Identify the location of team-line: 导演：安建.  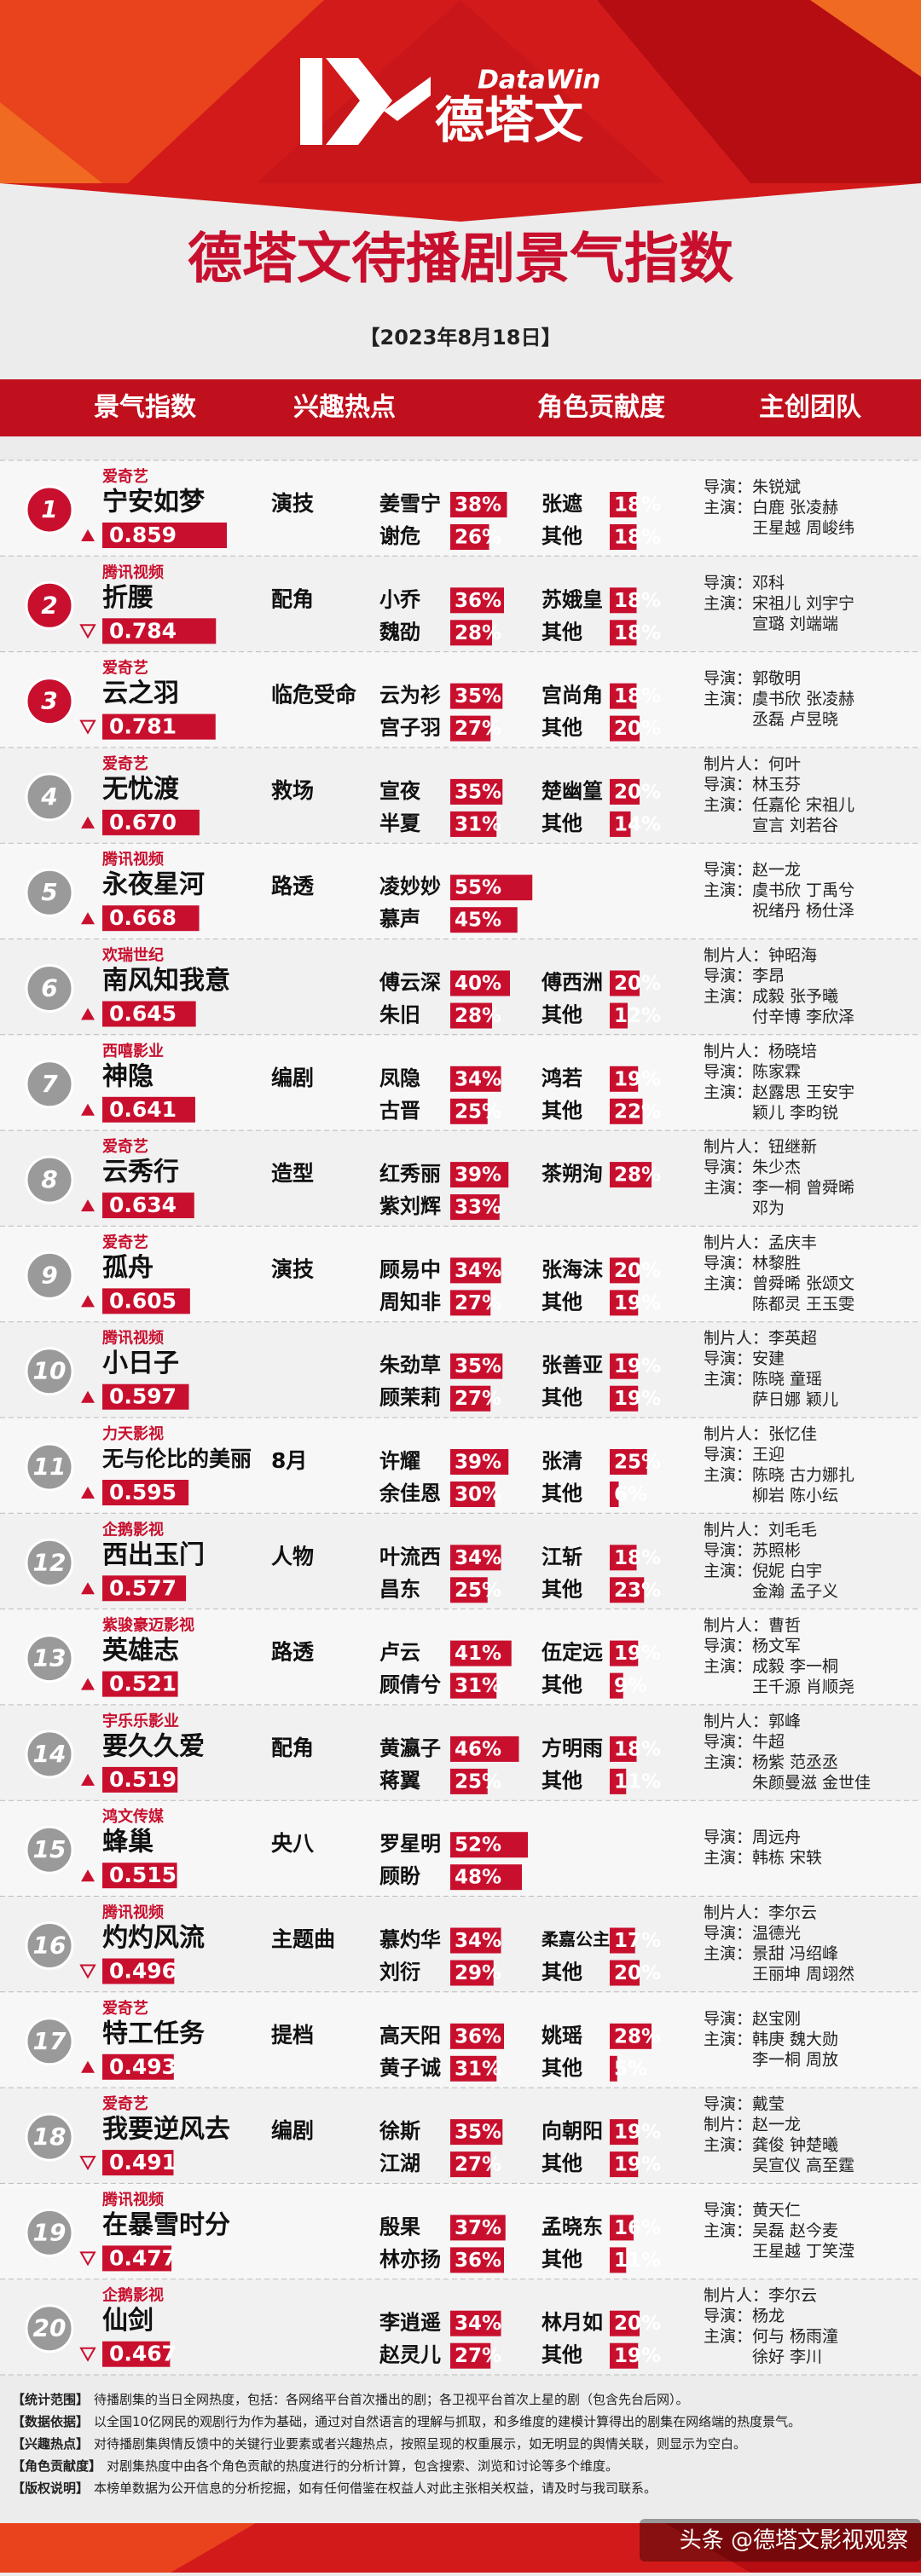
(744, 1358).